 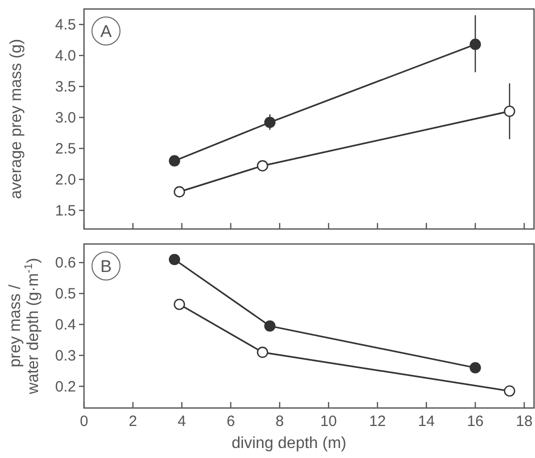 I want to click on x-tick-label: 12, so click(x=377, y=421).